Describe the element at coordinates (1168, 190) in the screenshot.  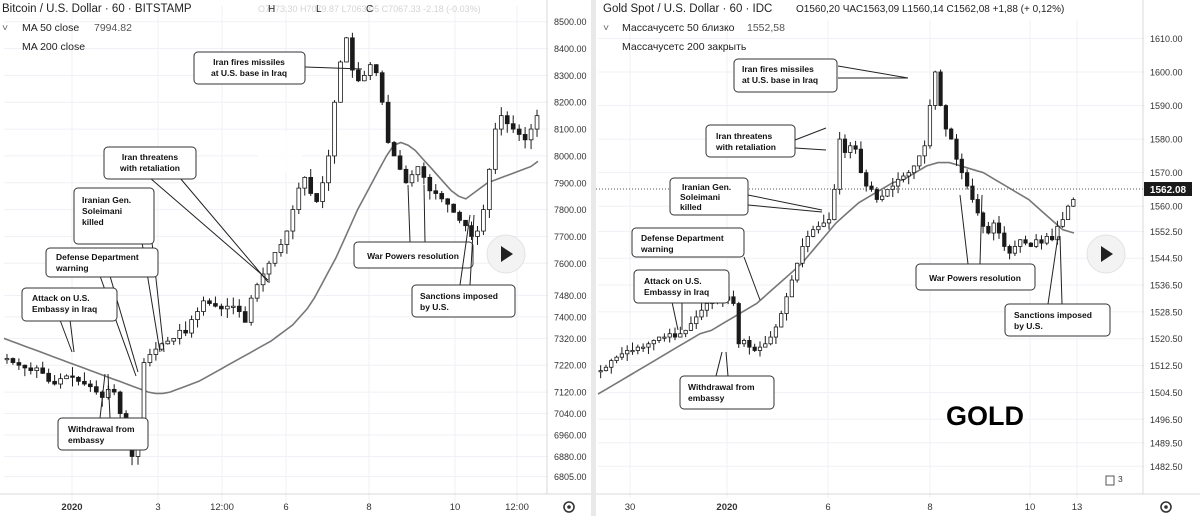
I see `right-price-tag-value: 1562.08` at that location.